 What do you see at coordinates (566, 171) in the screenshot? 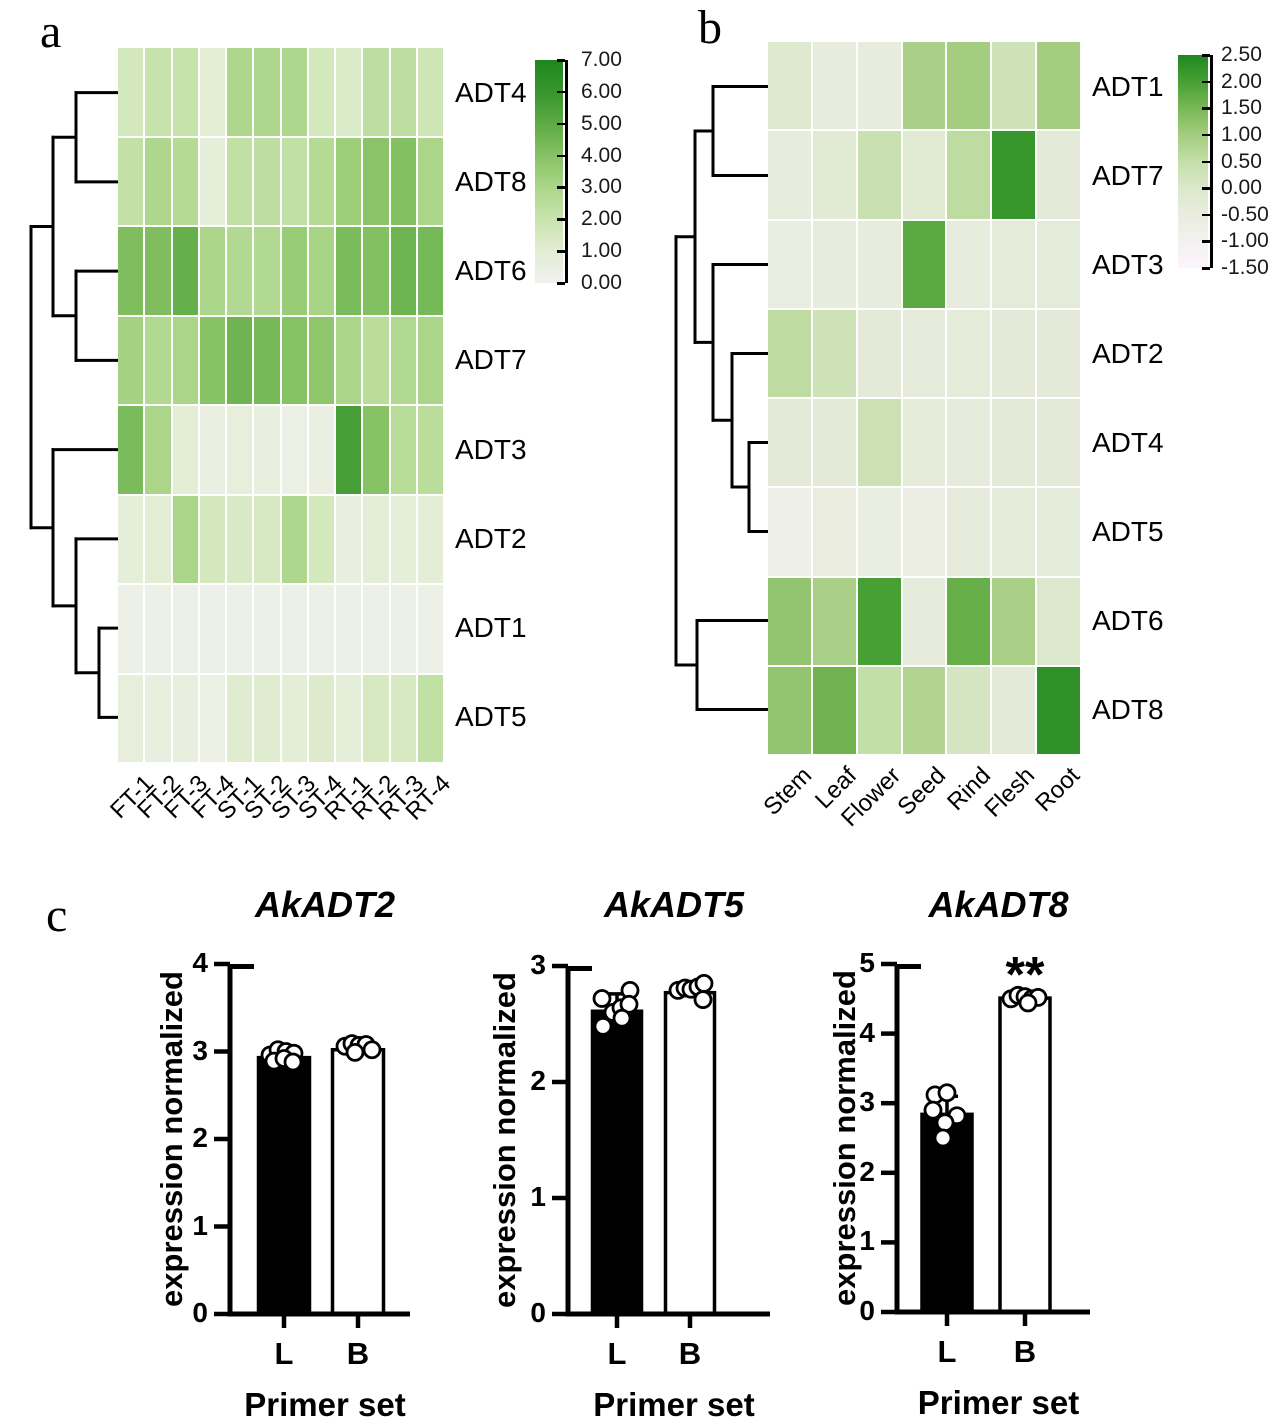
I see `colorbar-a-axis-line` at bounding box center [566, 171].